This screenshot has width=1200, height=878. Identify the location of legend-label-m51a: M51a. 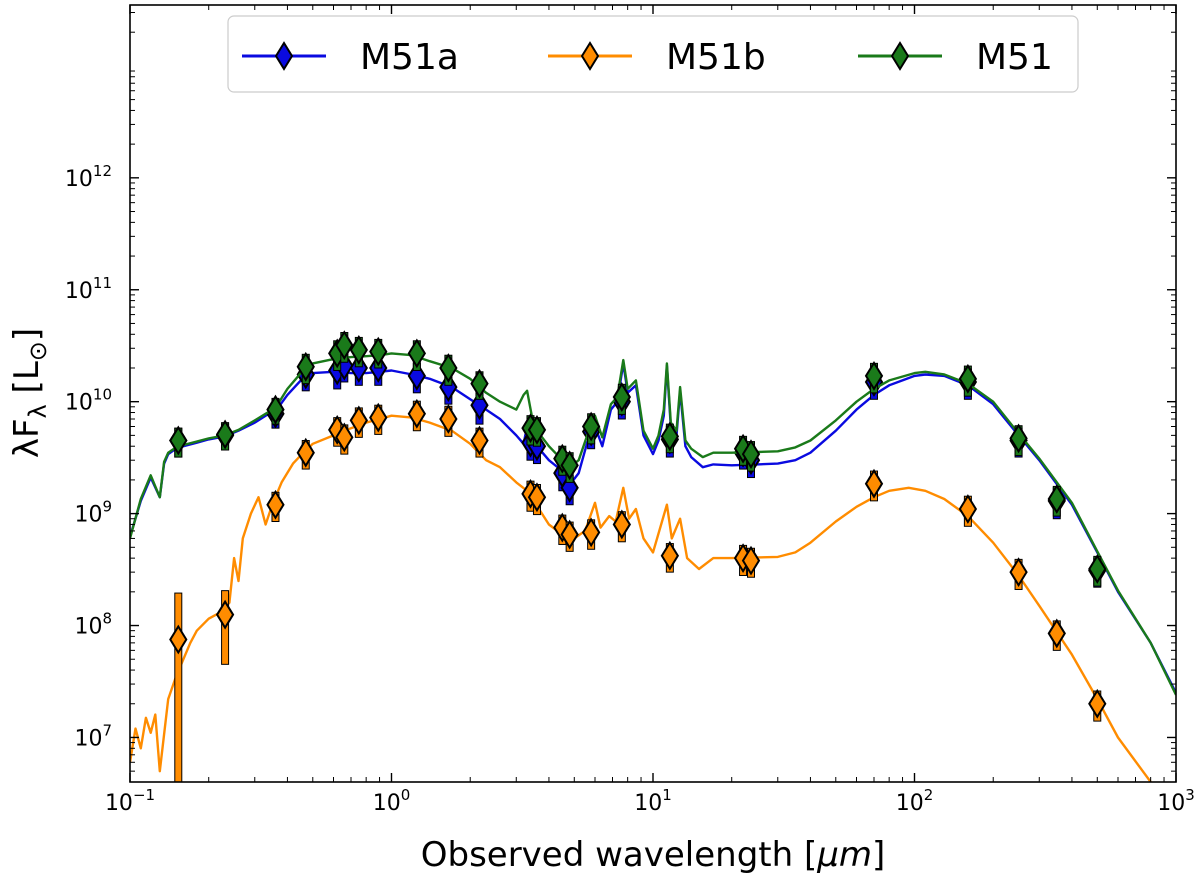
(409, 57).